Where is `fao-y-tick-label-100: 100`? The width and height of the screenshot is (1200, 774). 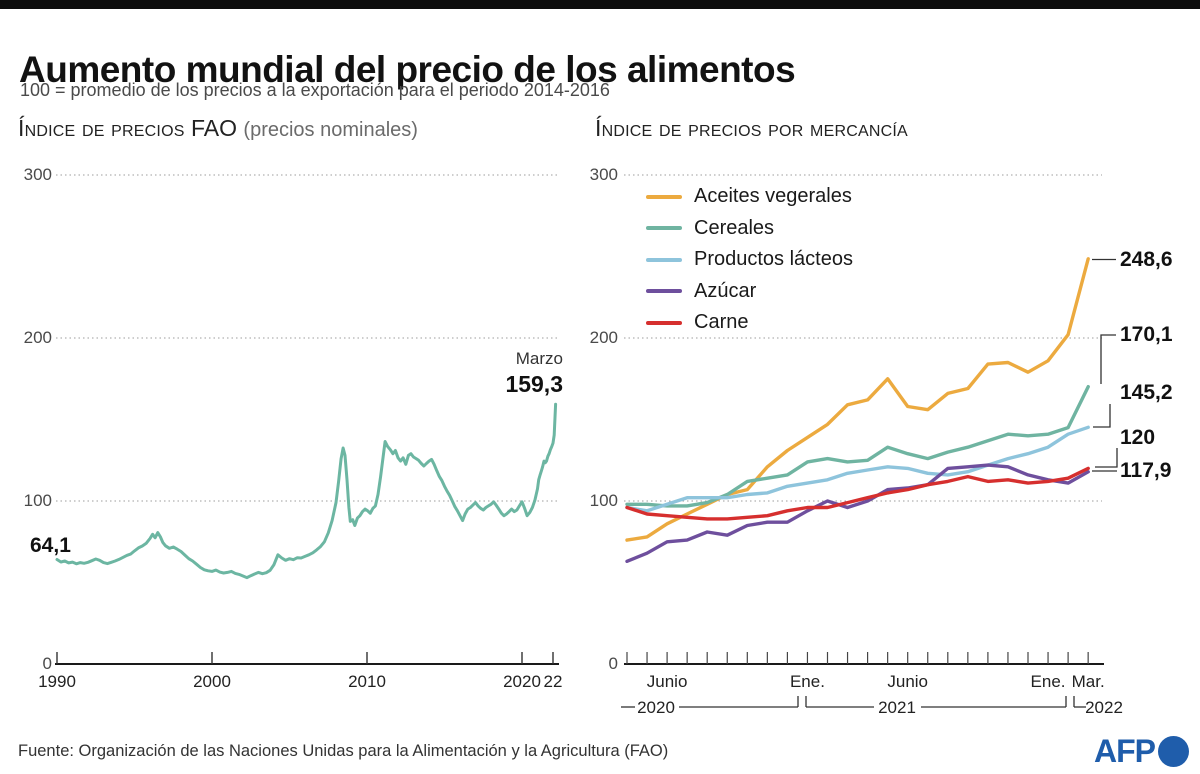 fao-y-tick-label-100: 100 is located at coordinates (37, 500).